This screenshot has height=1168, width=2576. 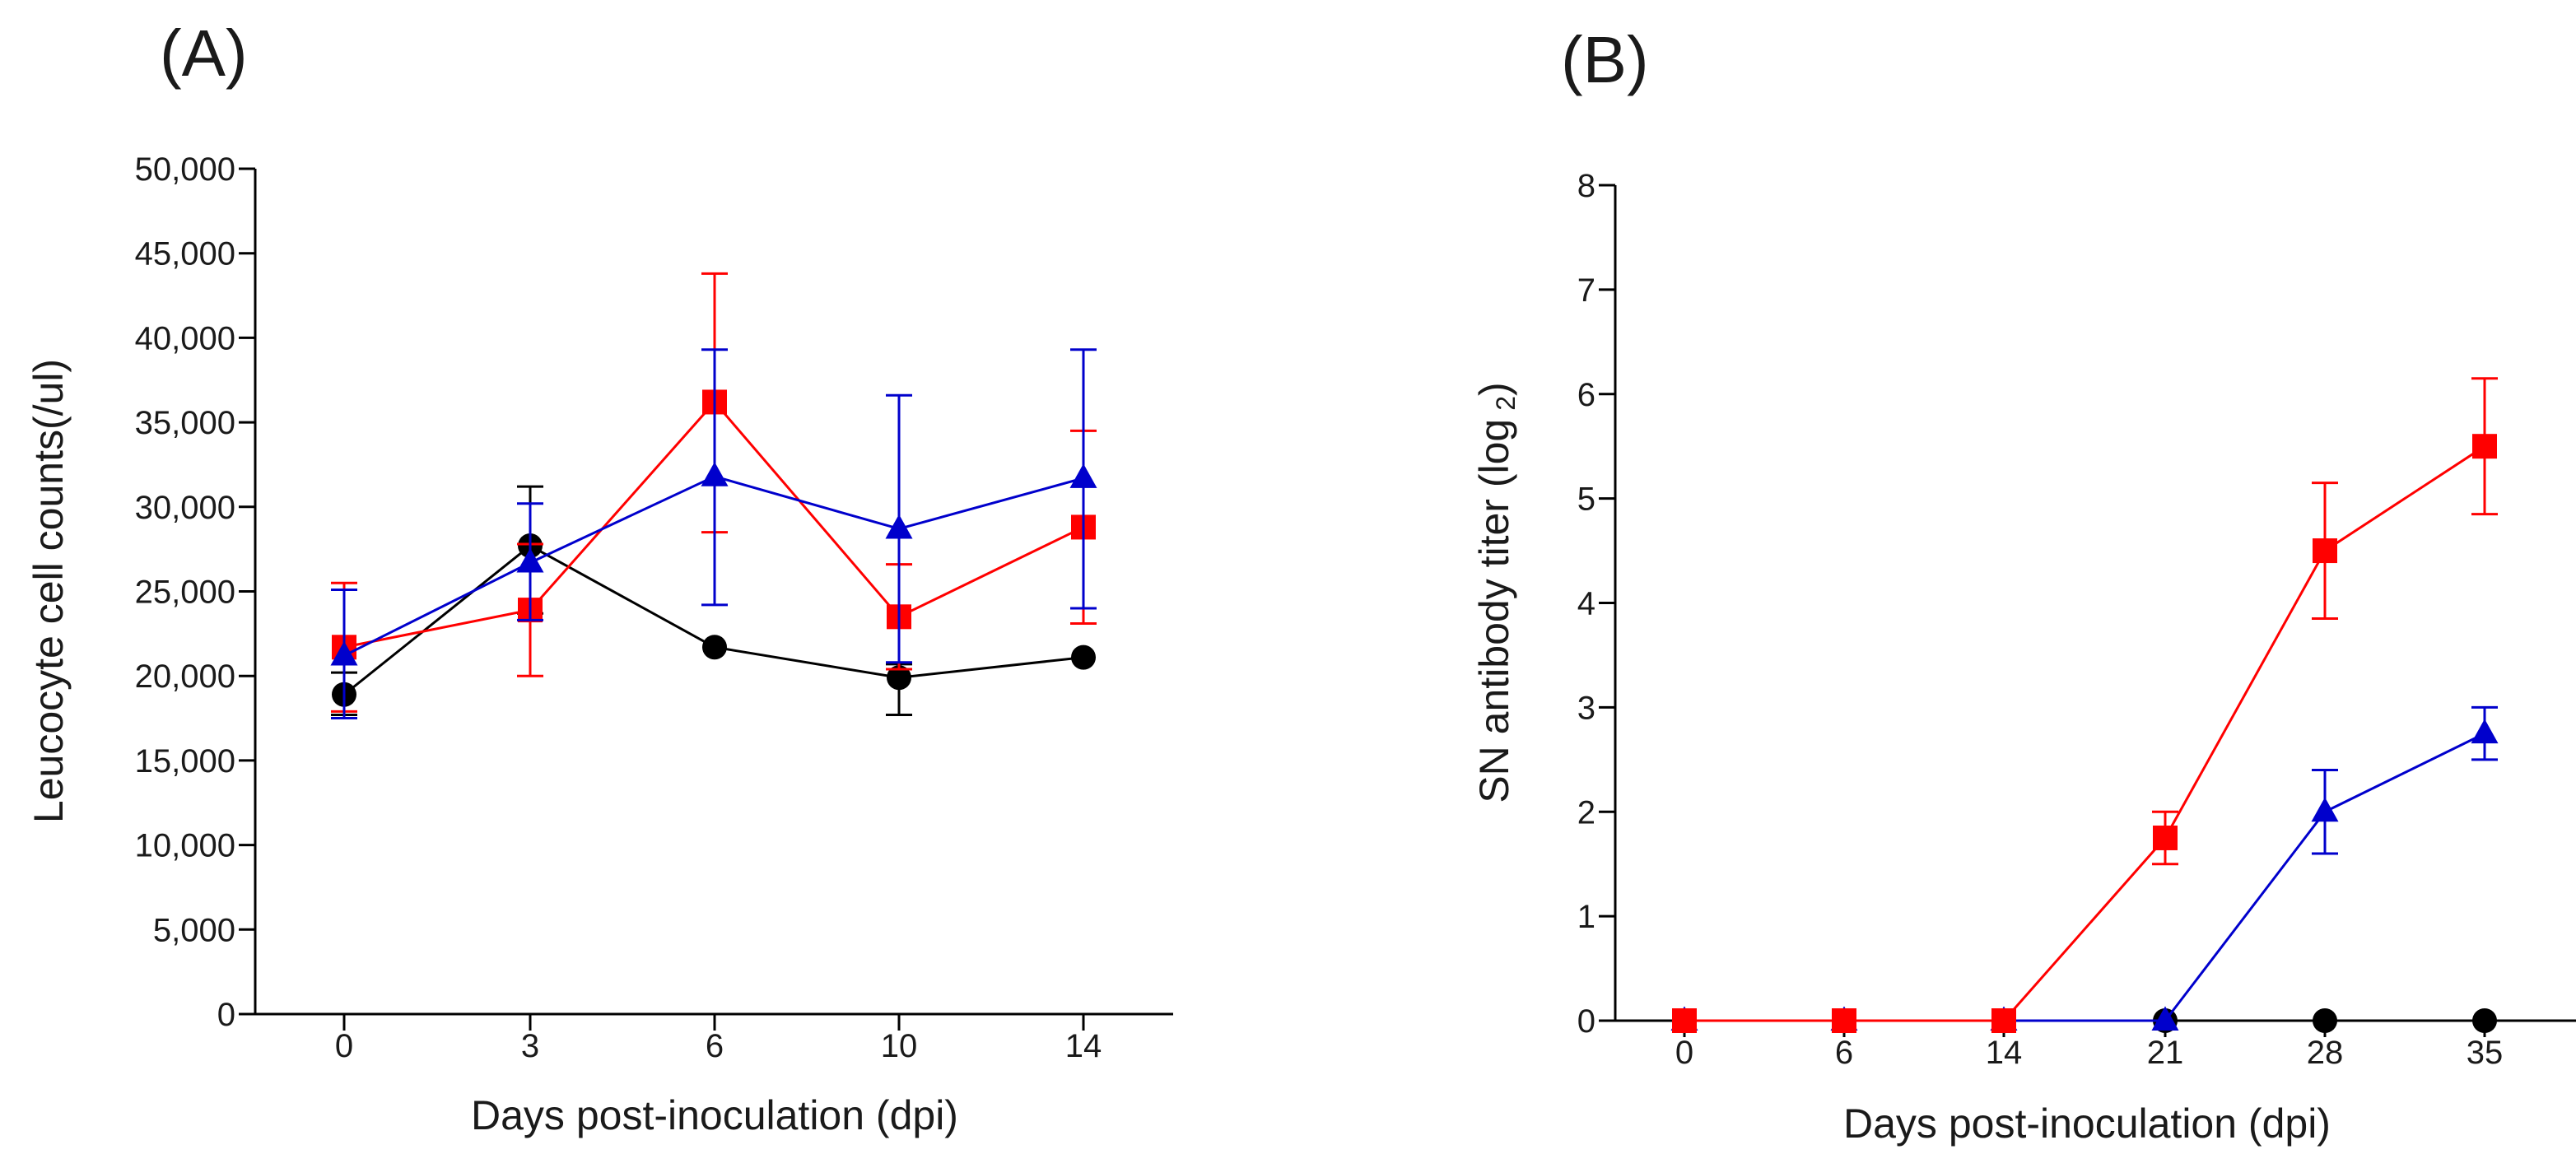 I want to click on b-x-tick-label: 6, so click(x=1844, y=1053).